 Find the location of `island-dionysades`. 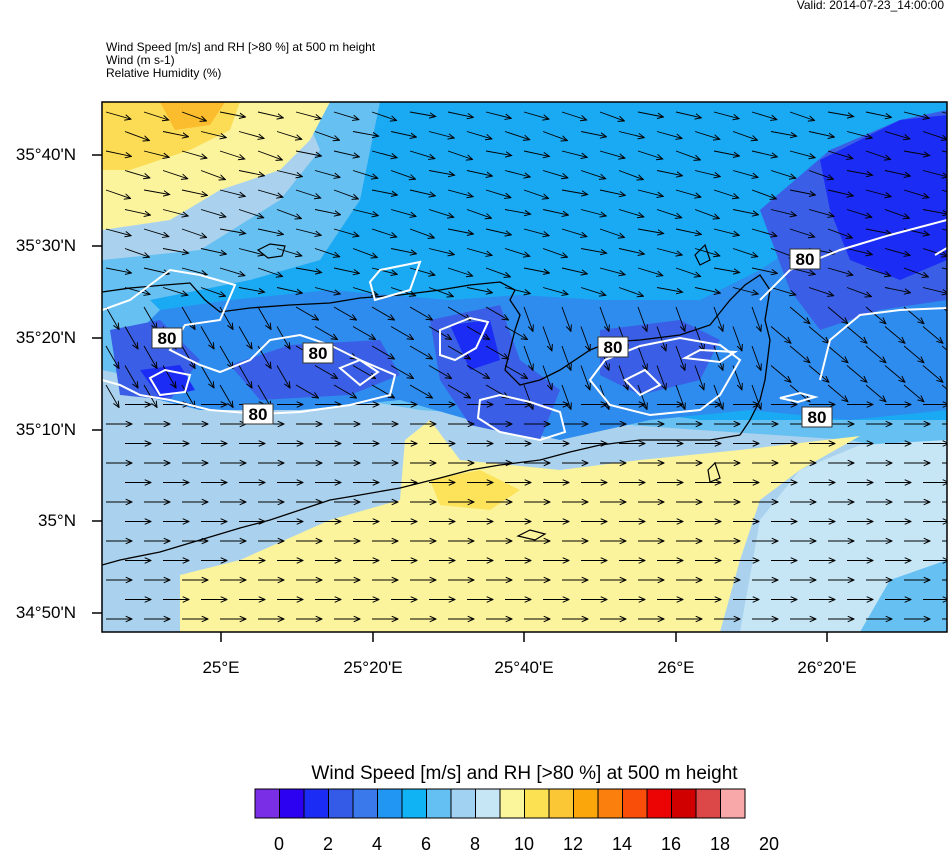

island-dionysades is located at coordinates (702, 254).